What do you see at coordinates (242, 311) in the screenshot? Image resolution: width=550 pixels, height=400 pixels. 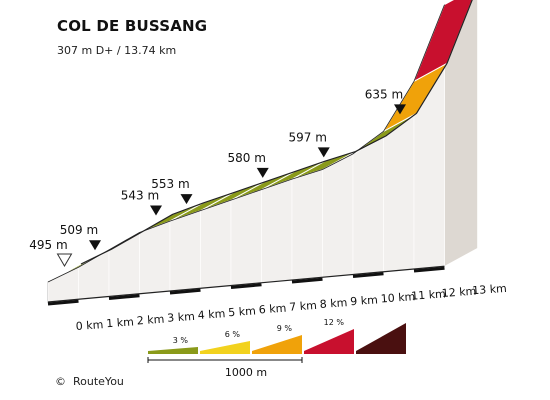 I see `x-tick-label: 5 km` at bounding box center [242, 311].